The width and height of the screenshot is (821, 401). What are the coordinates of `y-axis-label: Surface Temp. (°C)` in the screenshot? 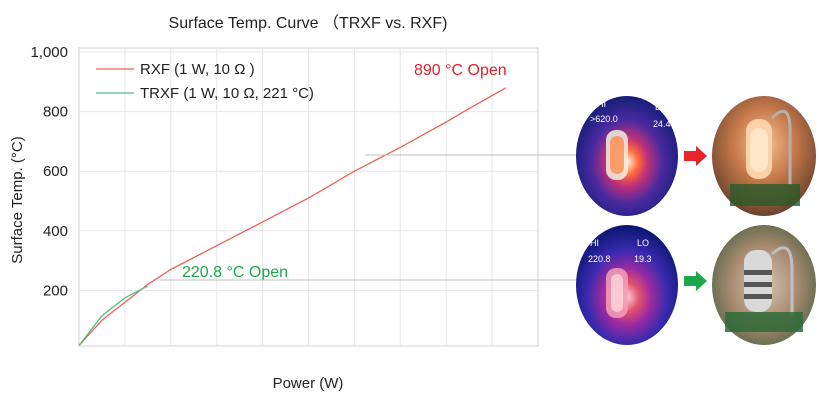 It's located at (17, 199).